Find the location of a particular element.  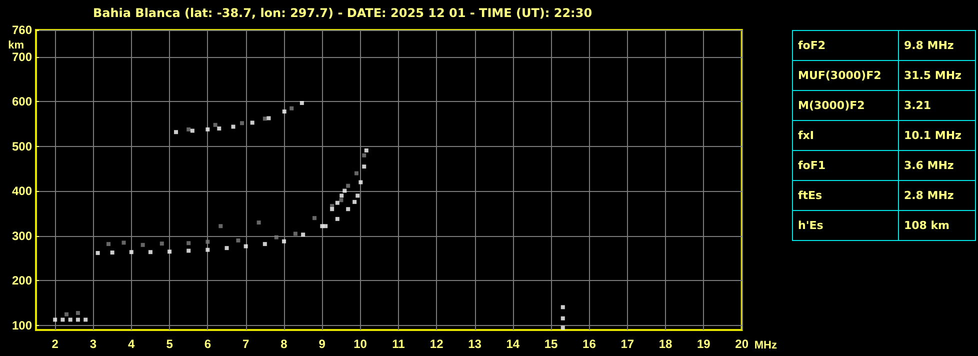

y-tick-label: 300 is located at coordinates (22, 235).